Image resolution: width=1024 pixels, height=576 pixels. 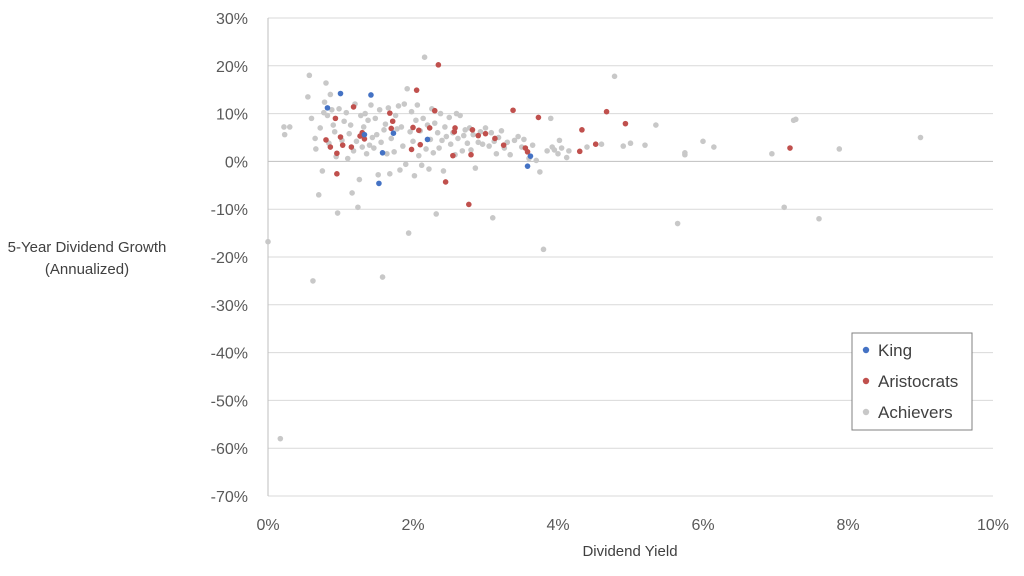 What do you see at coordinates (229, 401) in the screenshot?
I see `y-tick-label: -50%` at bounding box center [229, 401].